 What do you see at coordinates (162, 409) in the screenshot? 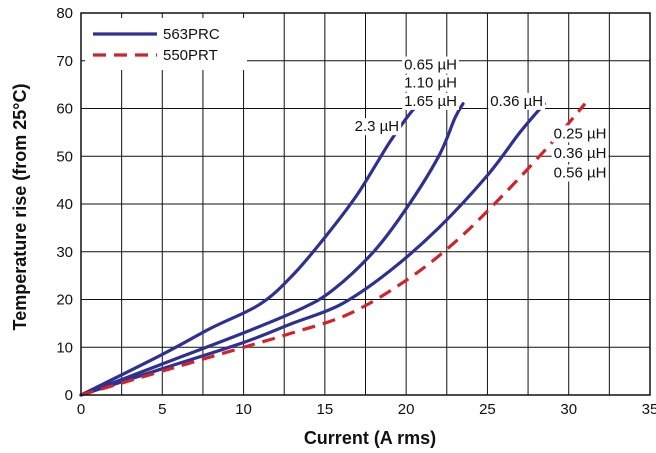
I see `x-tick-label: 5` at bounding box center [162, 409].